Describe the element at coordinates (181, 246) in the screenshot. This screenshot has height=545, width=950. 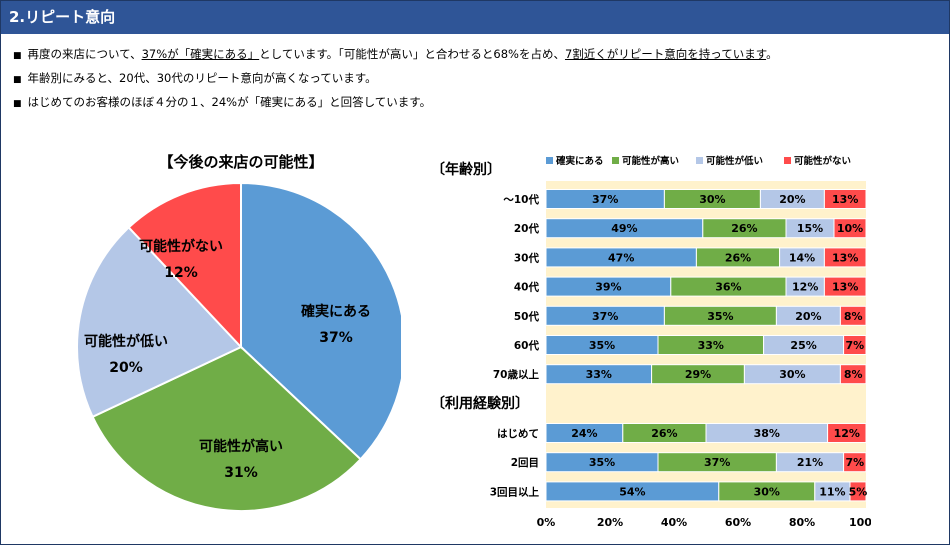
I see `pie-slice-label: 可能性がない` at that location.